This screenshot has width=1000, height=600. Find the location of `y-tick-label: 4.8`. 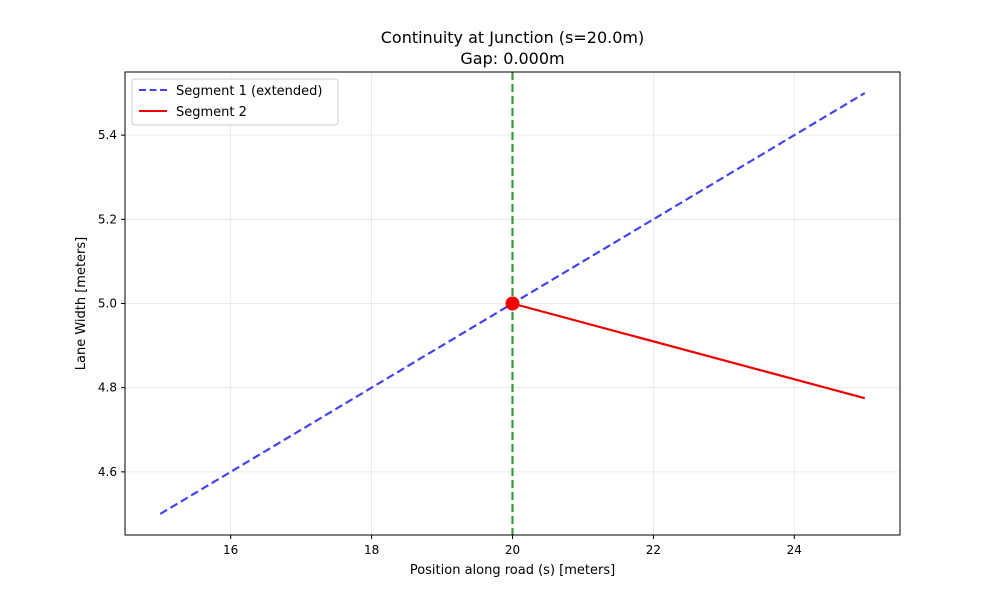

y-tick-label: 4.8 is located at coordinates (107, 388).